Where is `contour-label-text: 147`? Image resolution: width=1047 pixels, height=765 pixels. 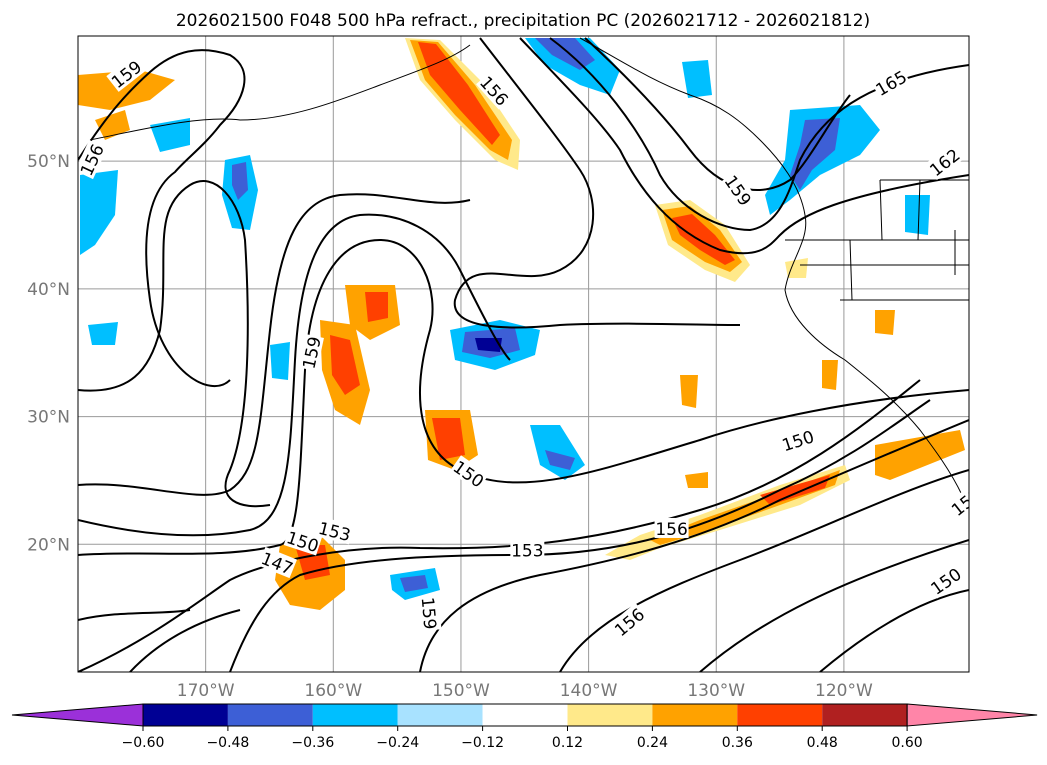 contour-label-text: 147 is located at coordinates (1004, 592).